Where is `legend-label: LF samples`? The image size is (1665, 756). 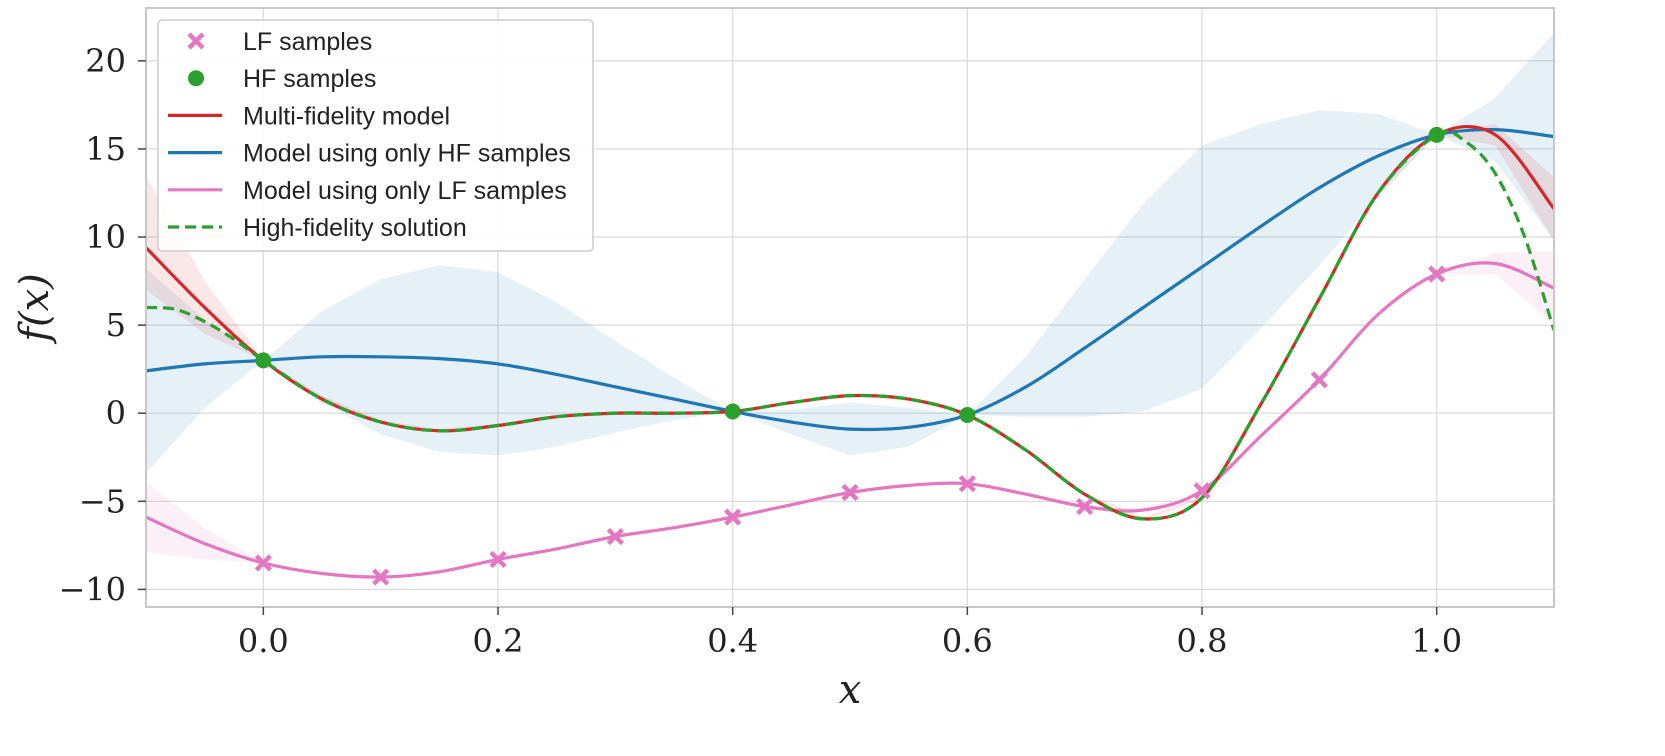 legend-label: LF samples is located at coordinates (307, 42).